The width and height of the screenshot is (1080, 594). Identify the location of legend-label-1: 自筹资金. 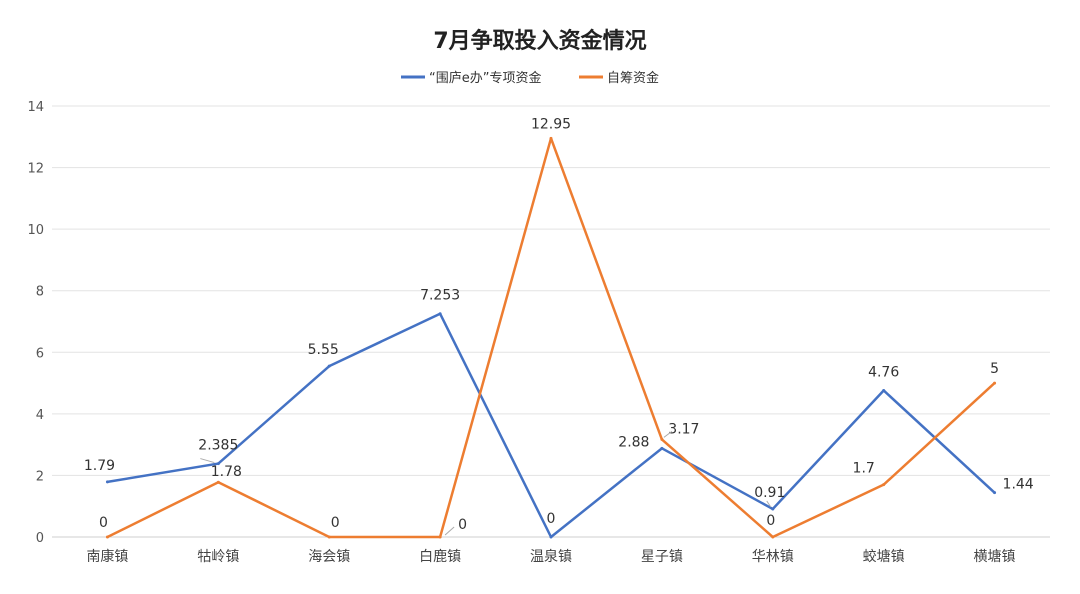
(633, 78).